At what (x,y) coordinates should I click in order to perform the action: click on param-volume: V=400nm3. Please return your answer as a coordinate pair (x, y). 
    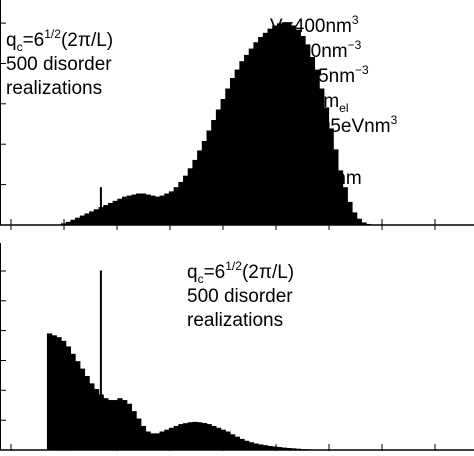
    Looking at the image, I should click on (314, 25).